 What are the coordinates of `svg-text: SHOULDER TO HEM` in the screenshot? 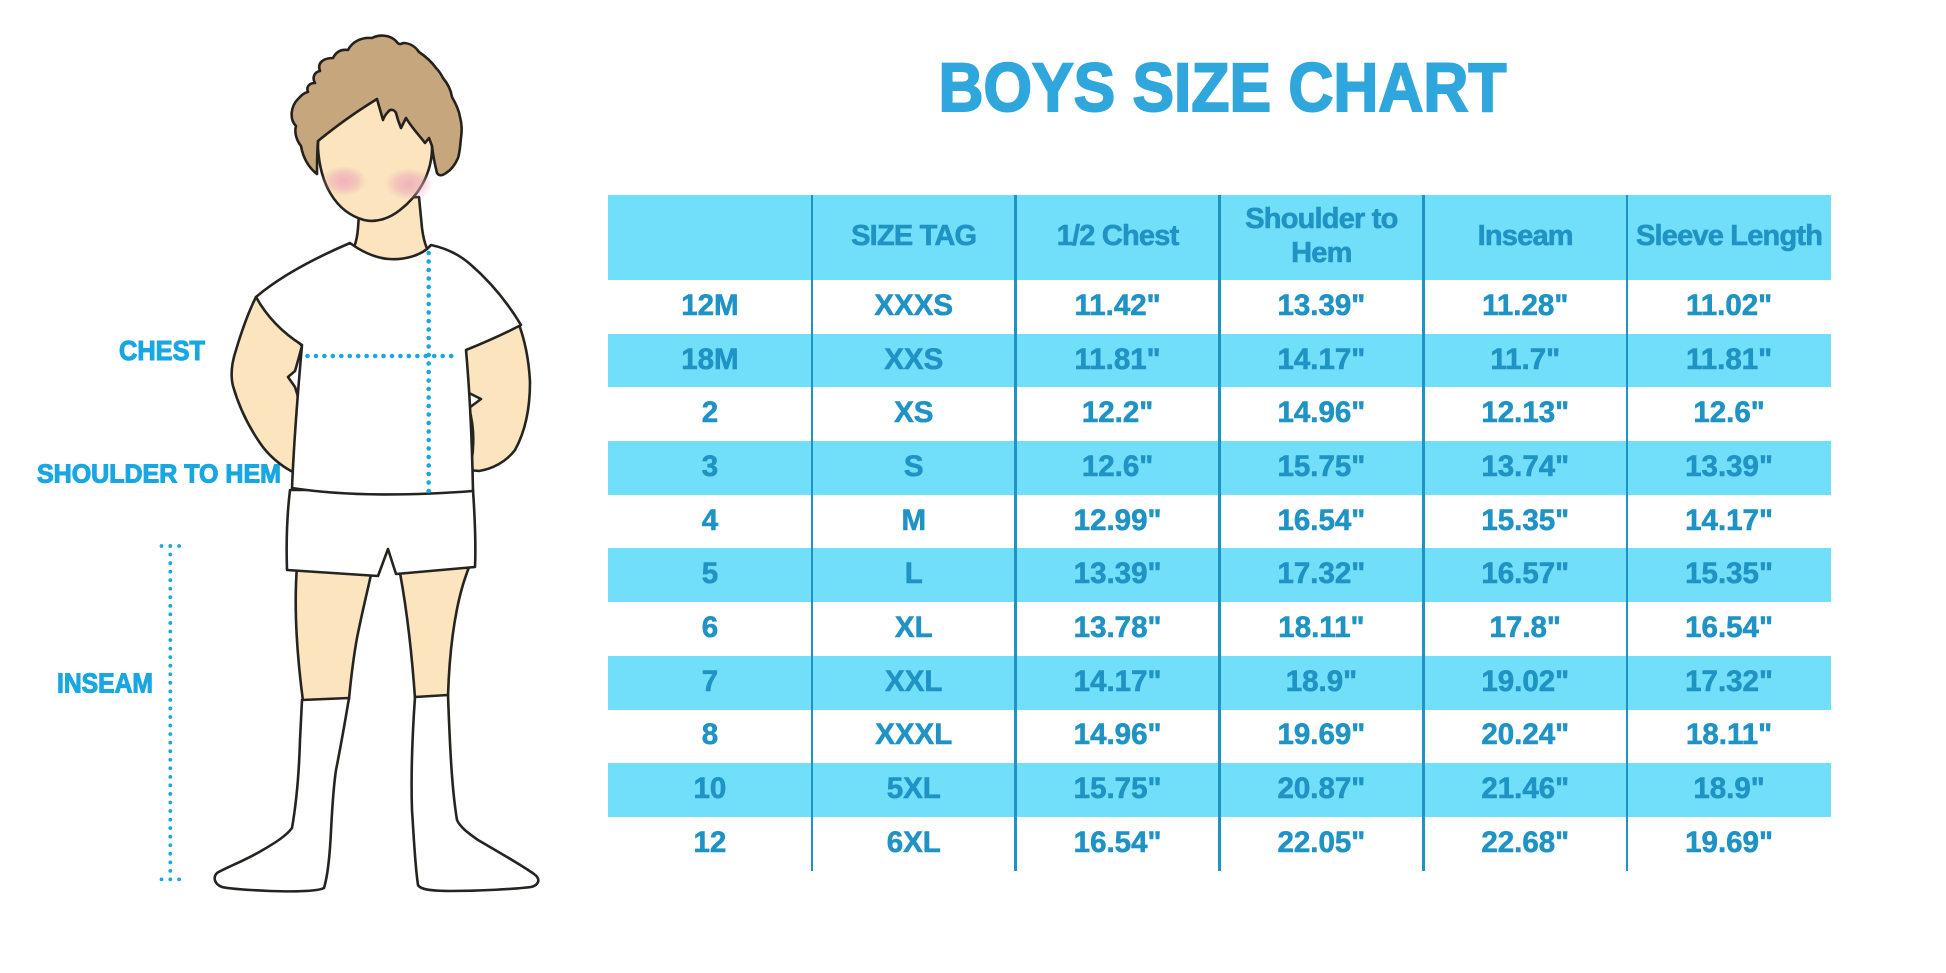 It's located at (159, 474).